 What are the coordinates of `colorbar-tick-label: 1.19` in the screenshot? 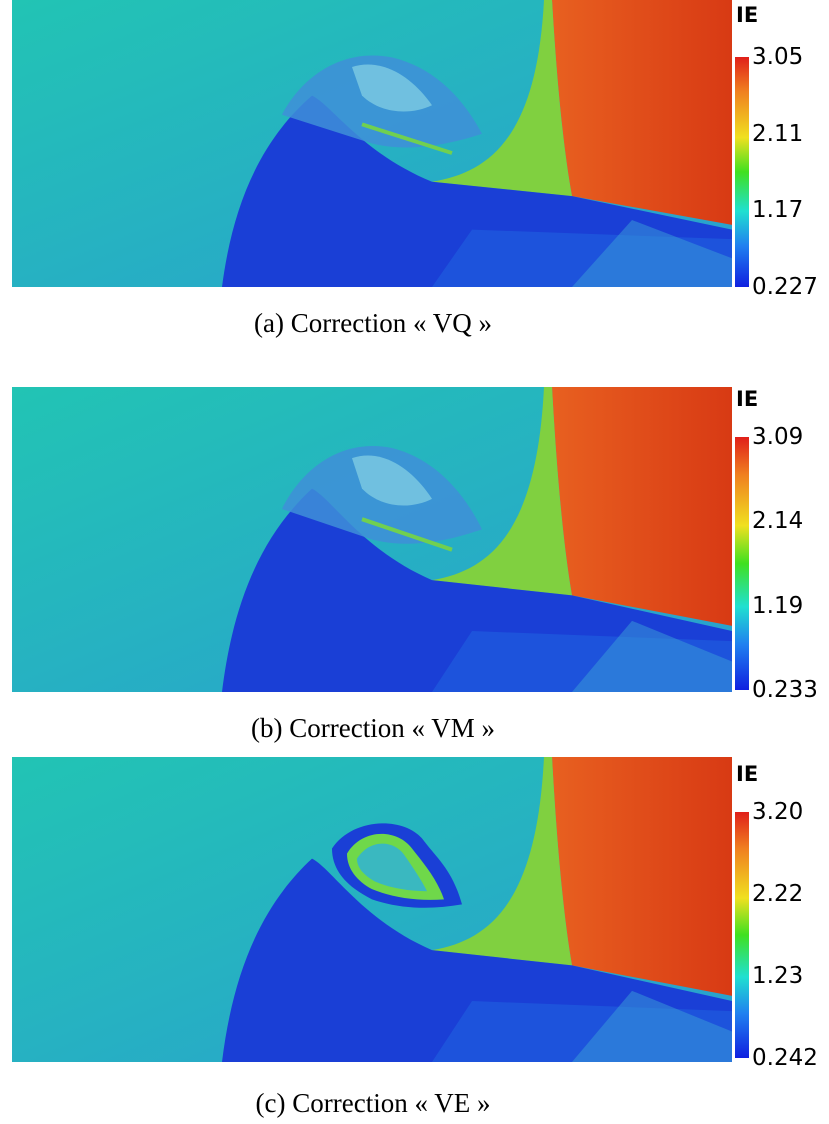 It's located at (778, 605).